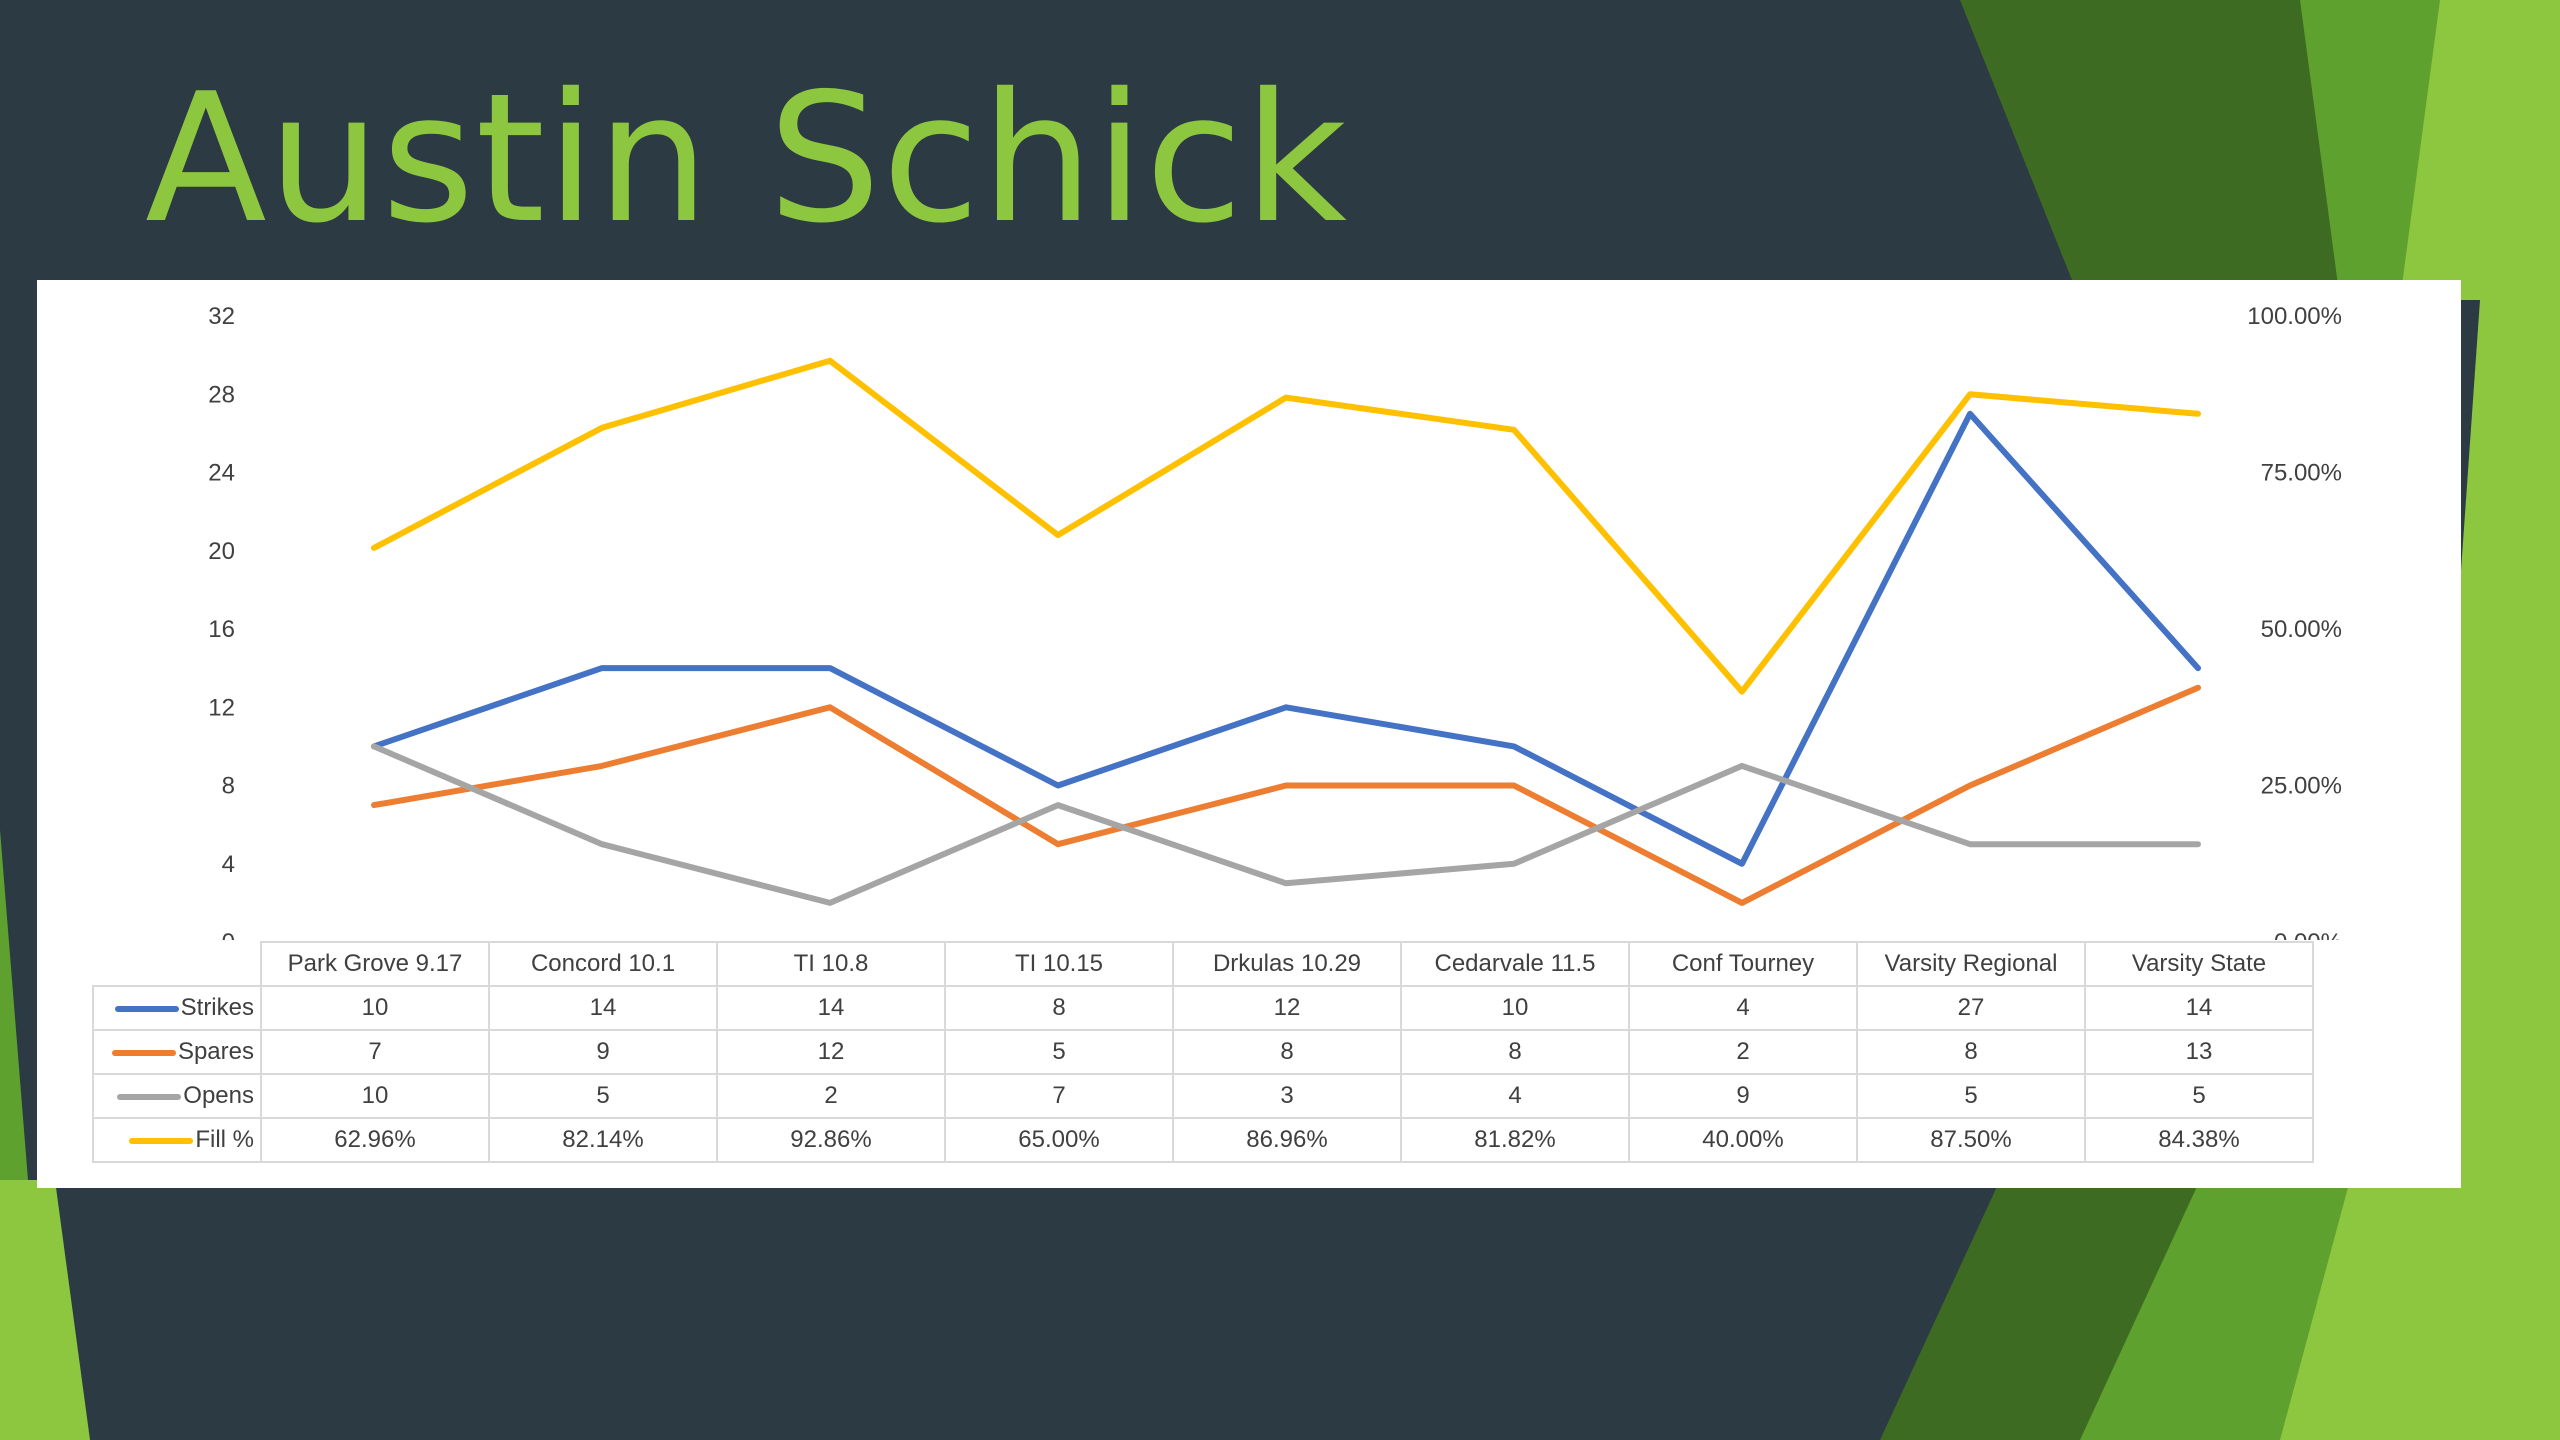 The height and width of the screenshot is (1440, 2560). I want to click on data-cell: 81.82%, so click(1515, 1140).